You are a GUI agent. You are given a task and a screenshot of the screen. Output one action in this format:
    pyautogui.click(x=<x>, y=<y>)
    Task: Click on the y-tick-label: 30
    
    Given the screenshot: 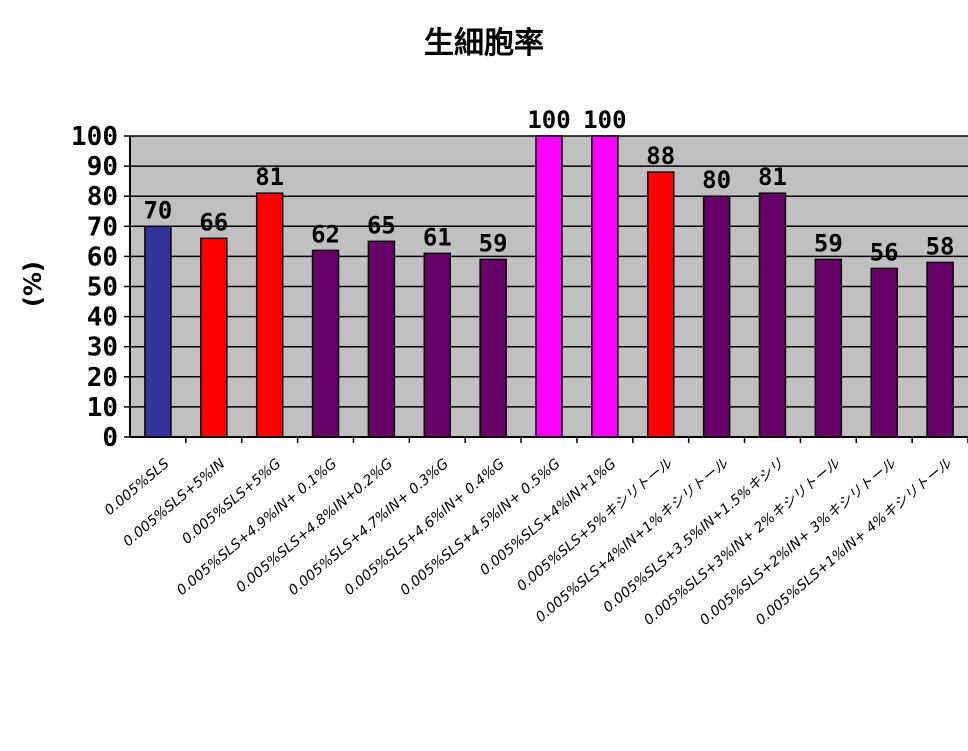 What is the action you would take?
    pyautogui.click(x=102, y=348)
    